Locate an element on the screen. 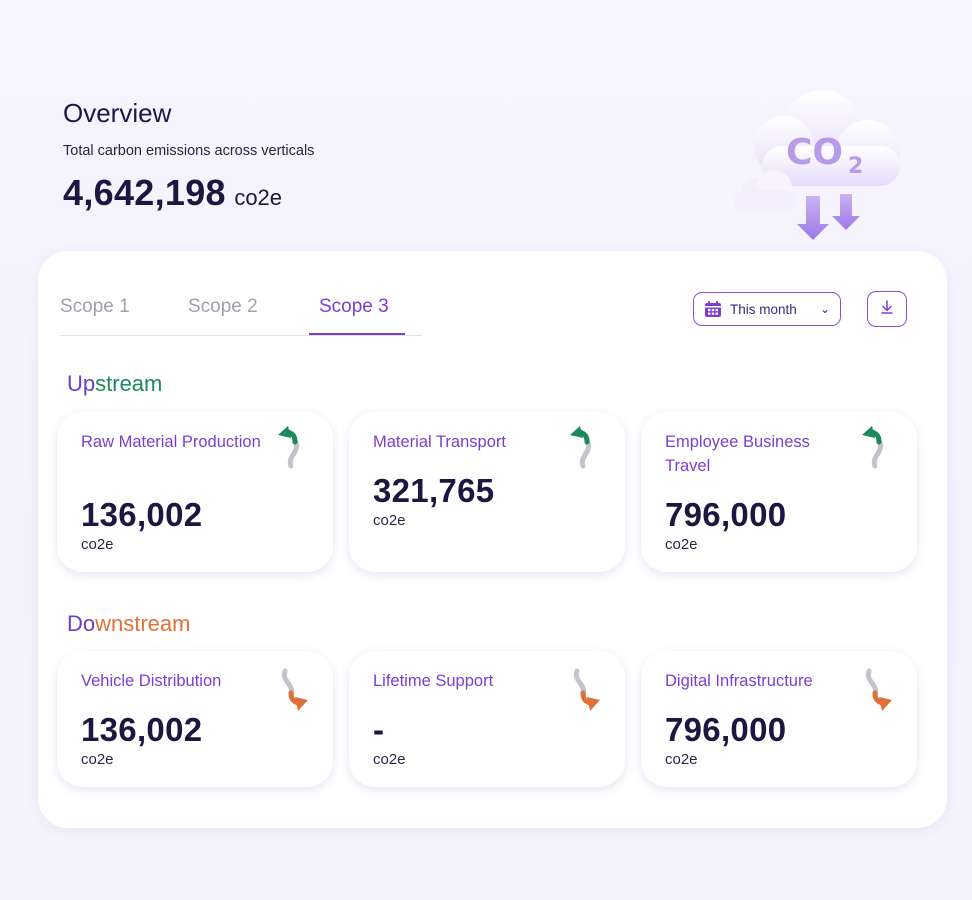 This screenshot has height=900, width=972. date-range-label: This month is located at coordinates (763, 309).